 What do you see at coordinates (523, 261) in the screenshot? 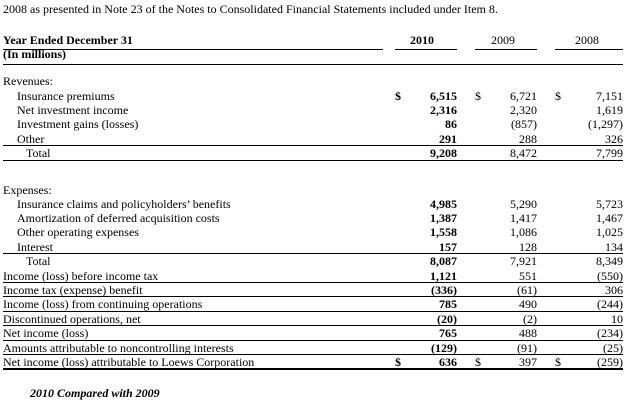
I see `cell-2009: 7,921` at bounding box center [523, 261].